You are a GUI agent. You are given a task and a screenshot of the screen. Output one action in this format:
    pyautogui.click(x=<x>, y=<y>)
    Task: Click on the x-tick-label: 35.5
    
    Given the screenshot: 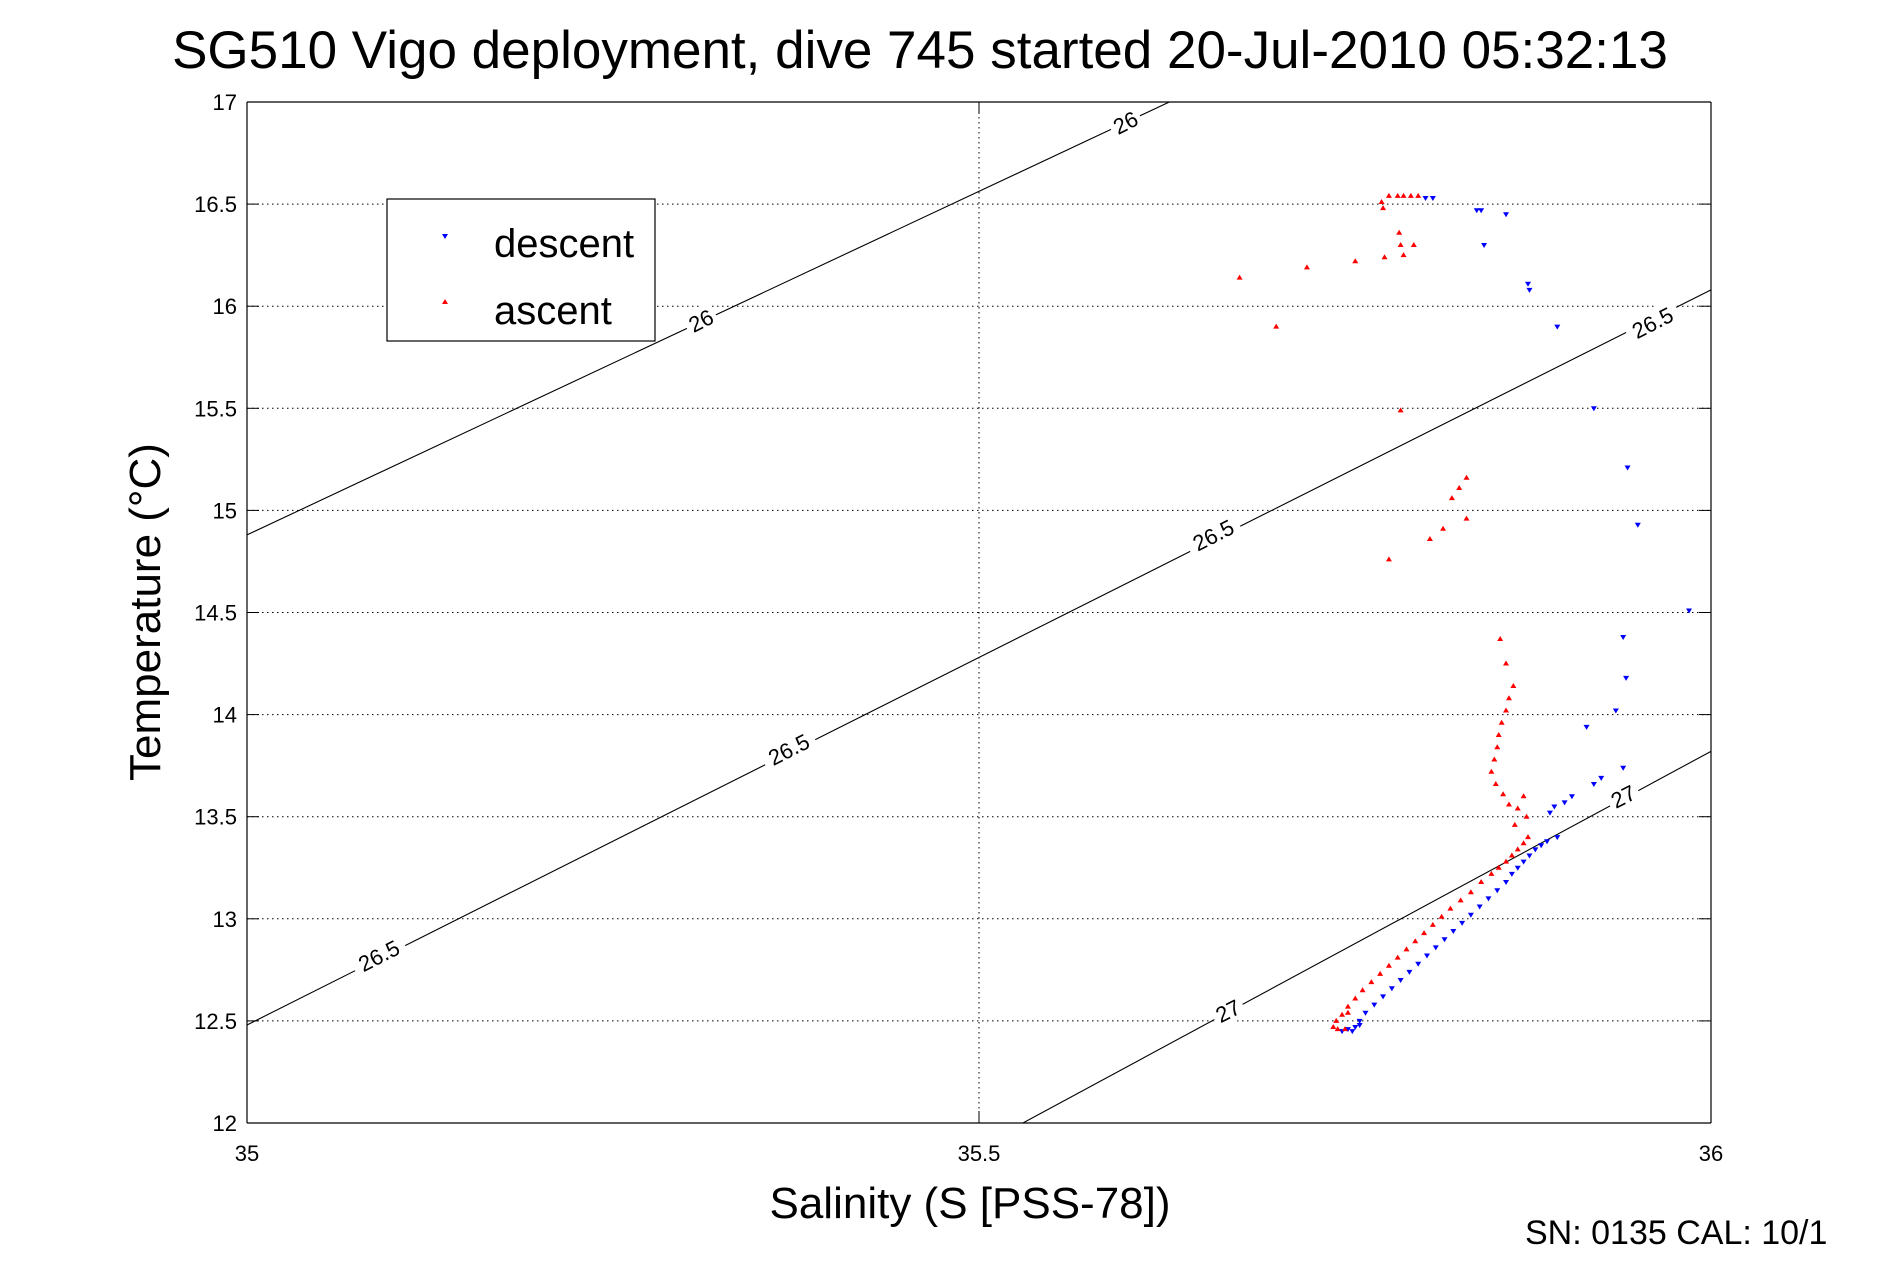 What is the action you would take?
    pyautogui.click(x=979, y=1153)
    